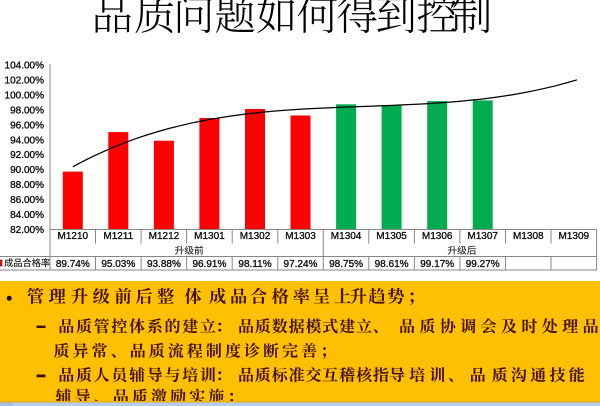 The image size is (600, 406). I want to click on svg-text: 86.00%, so click(27, 200).